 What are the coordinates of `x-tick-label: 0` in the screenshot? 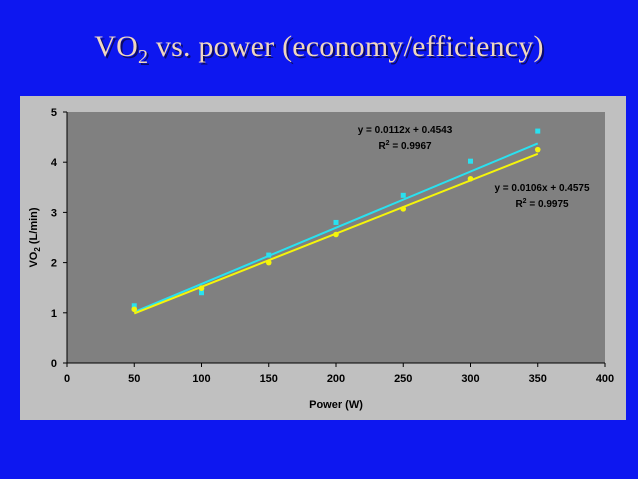 It's located at (67, 379).